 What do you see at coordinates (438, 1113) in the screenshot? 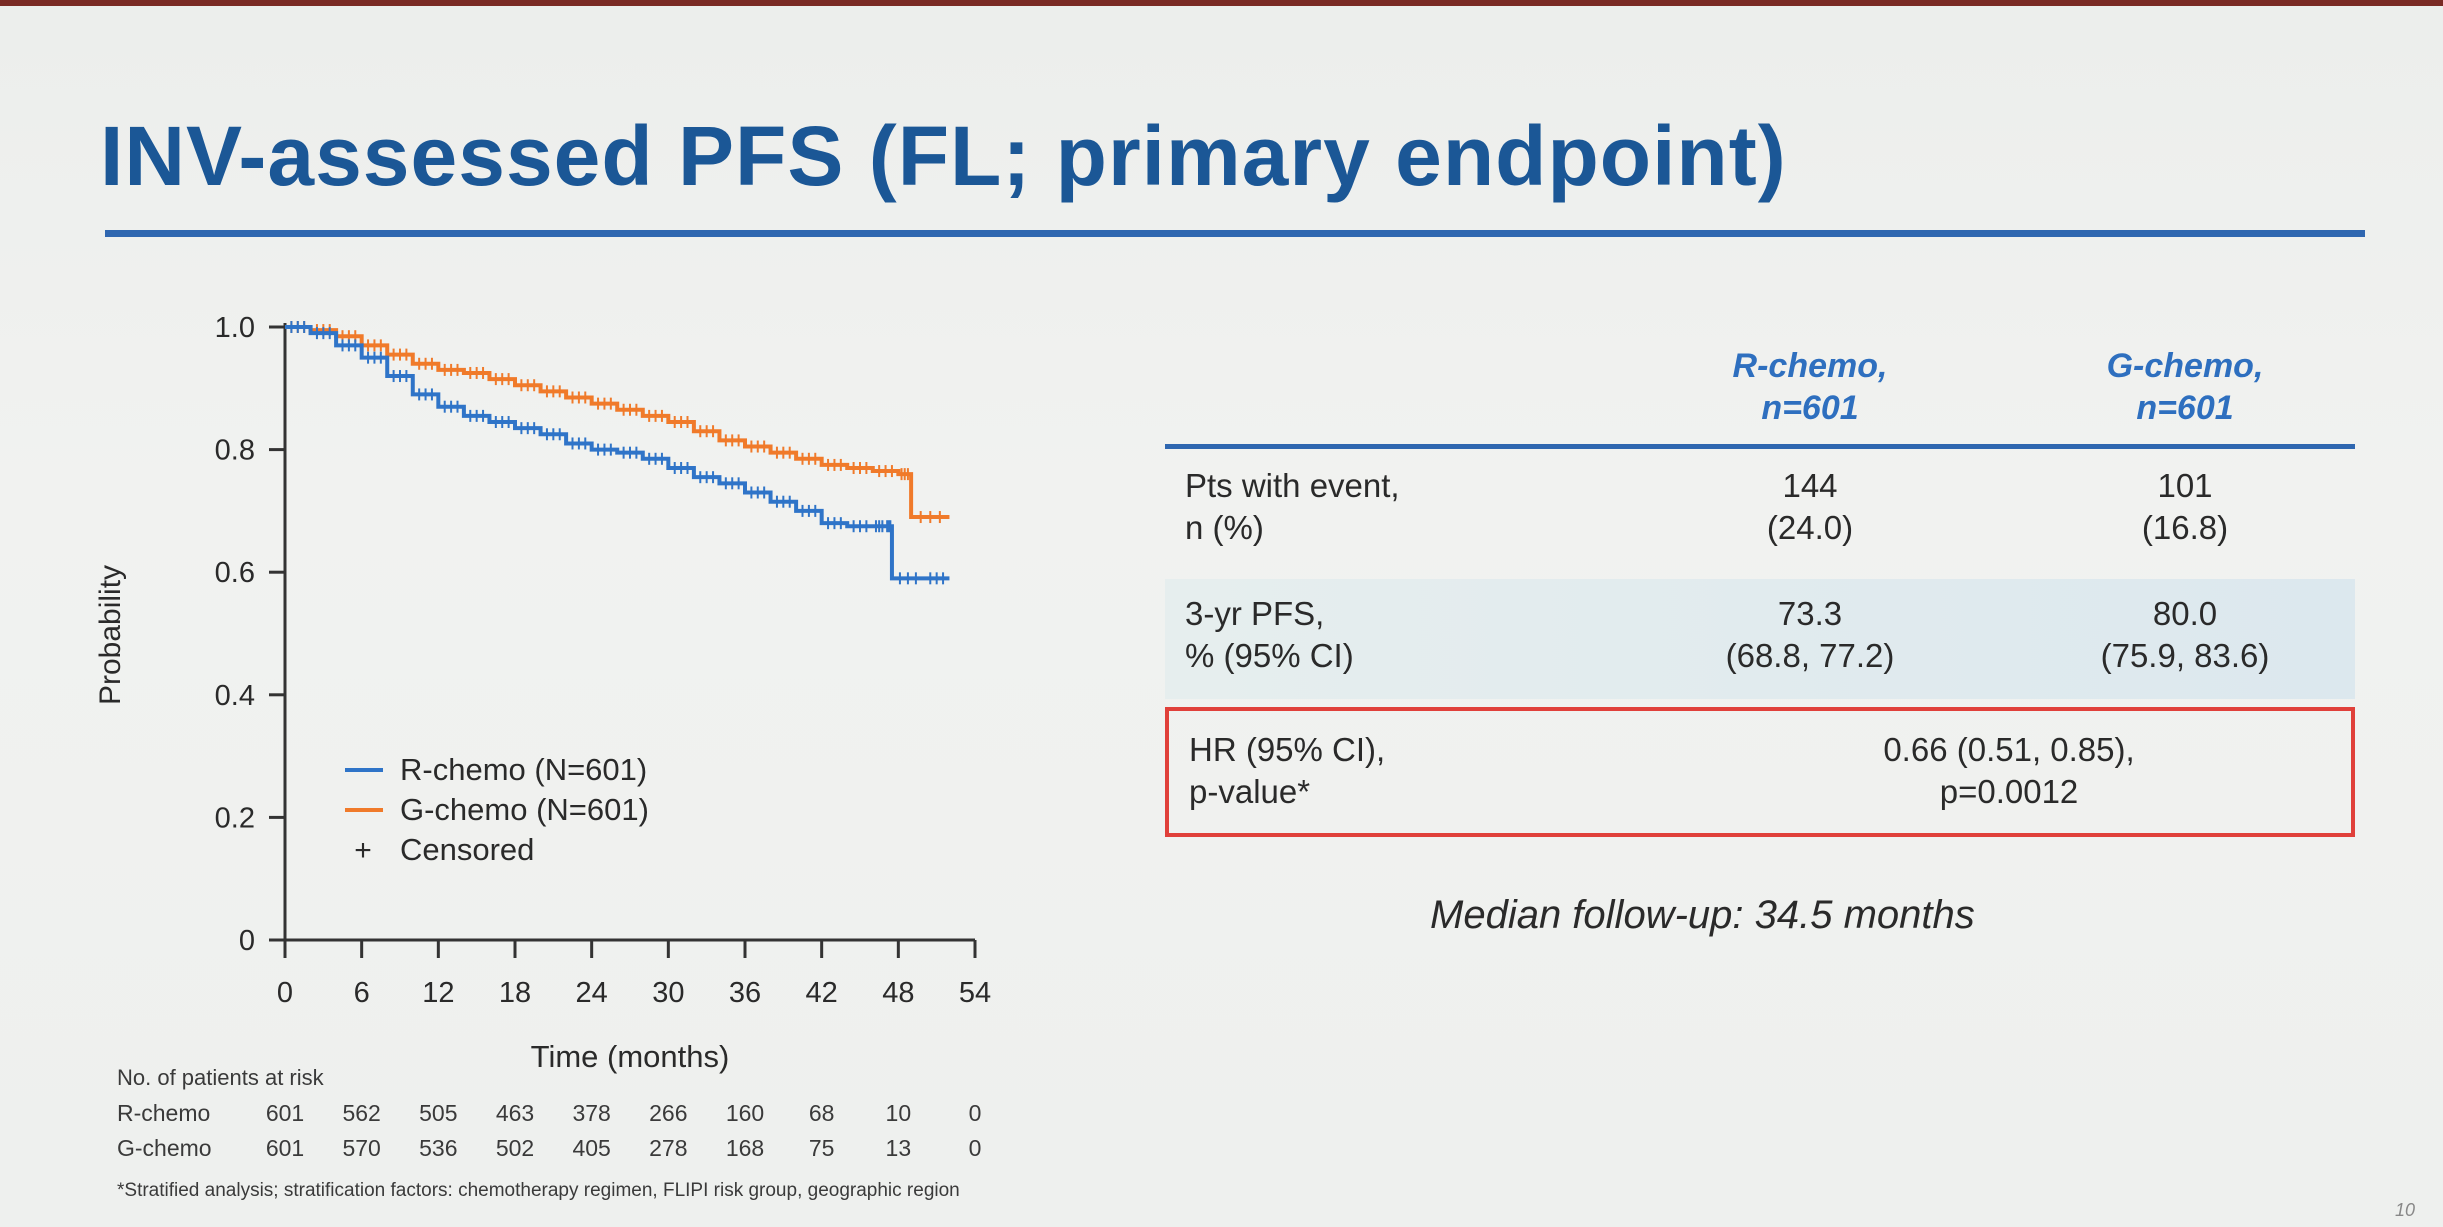
I see `at-risk-value: 505` at bounding box center [438, 1113].